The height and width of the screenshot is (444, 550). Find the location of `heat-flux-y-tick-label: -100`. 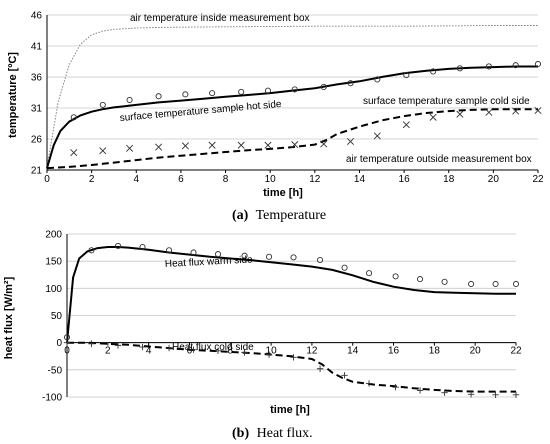

heat-flux-y-tick-label: -100 is located at coordinates (52, 398).